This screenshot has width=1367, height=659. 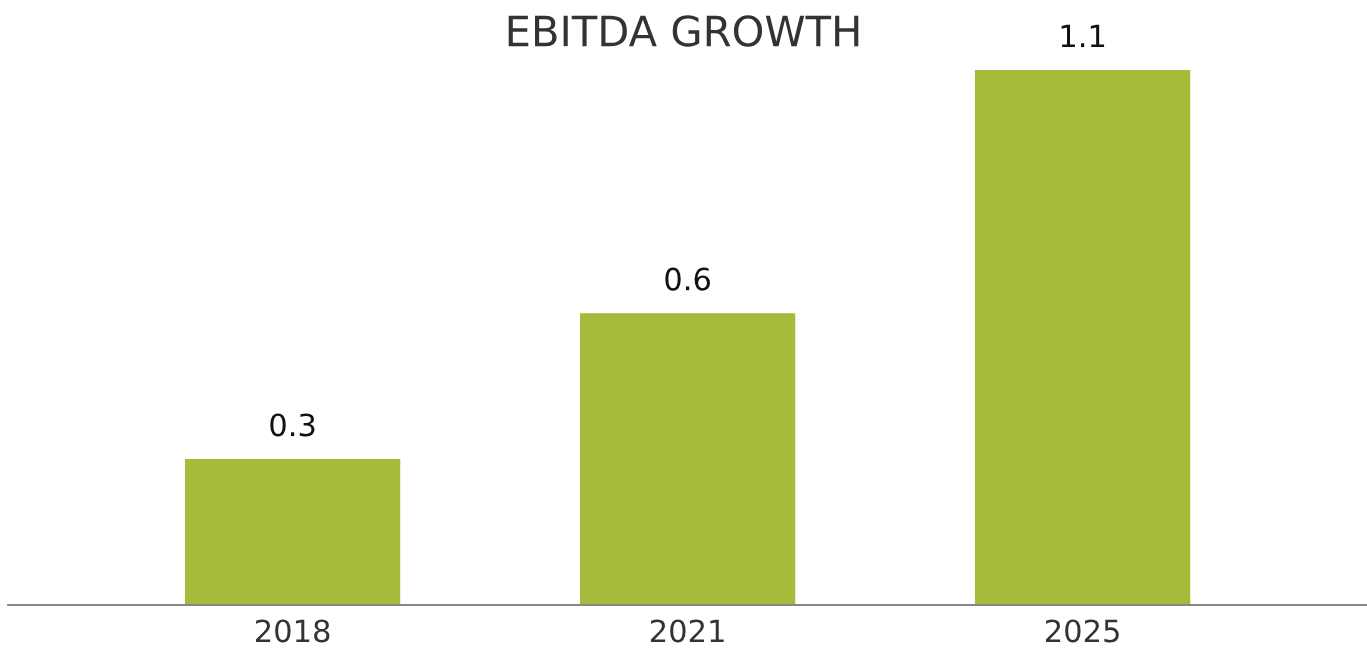 What do you see at coordinates (1083, 36) in the screenshot?
I see `data-label: 1.1` at bounding box center [1083, 36].